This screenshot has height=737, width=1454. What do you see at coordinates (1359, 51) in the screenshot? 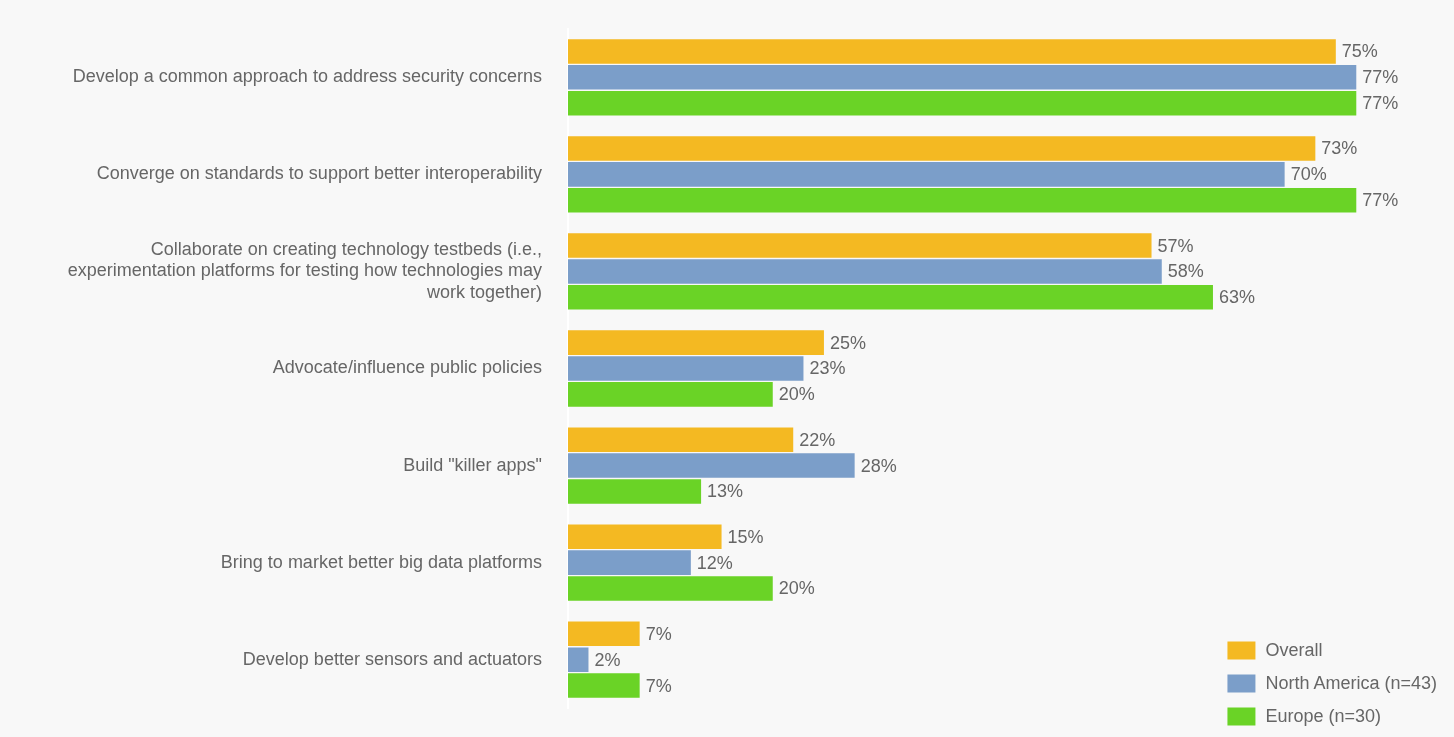
I see `data-label: 75%` at bounding box center [1359, 51].